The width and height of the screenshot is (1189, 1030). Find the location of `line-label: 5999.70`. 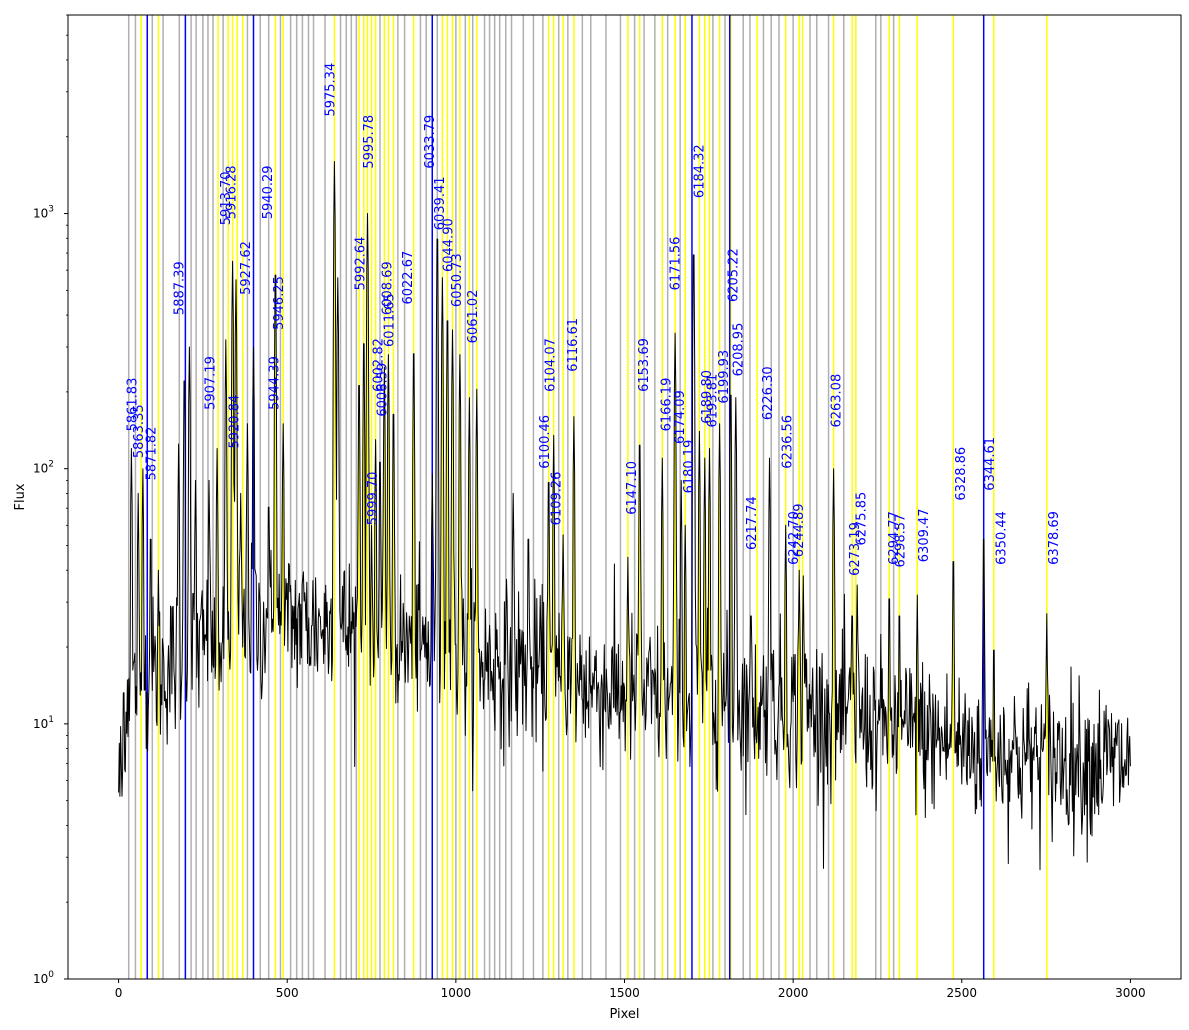

line-label: 5999.70 is located at coordinates (373, 499).